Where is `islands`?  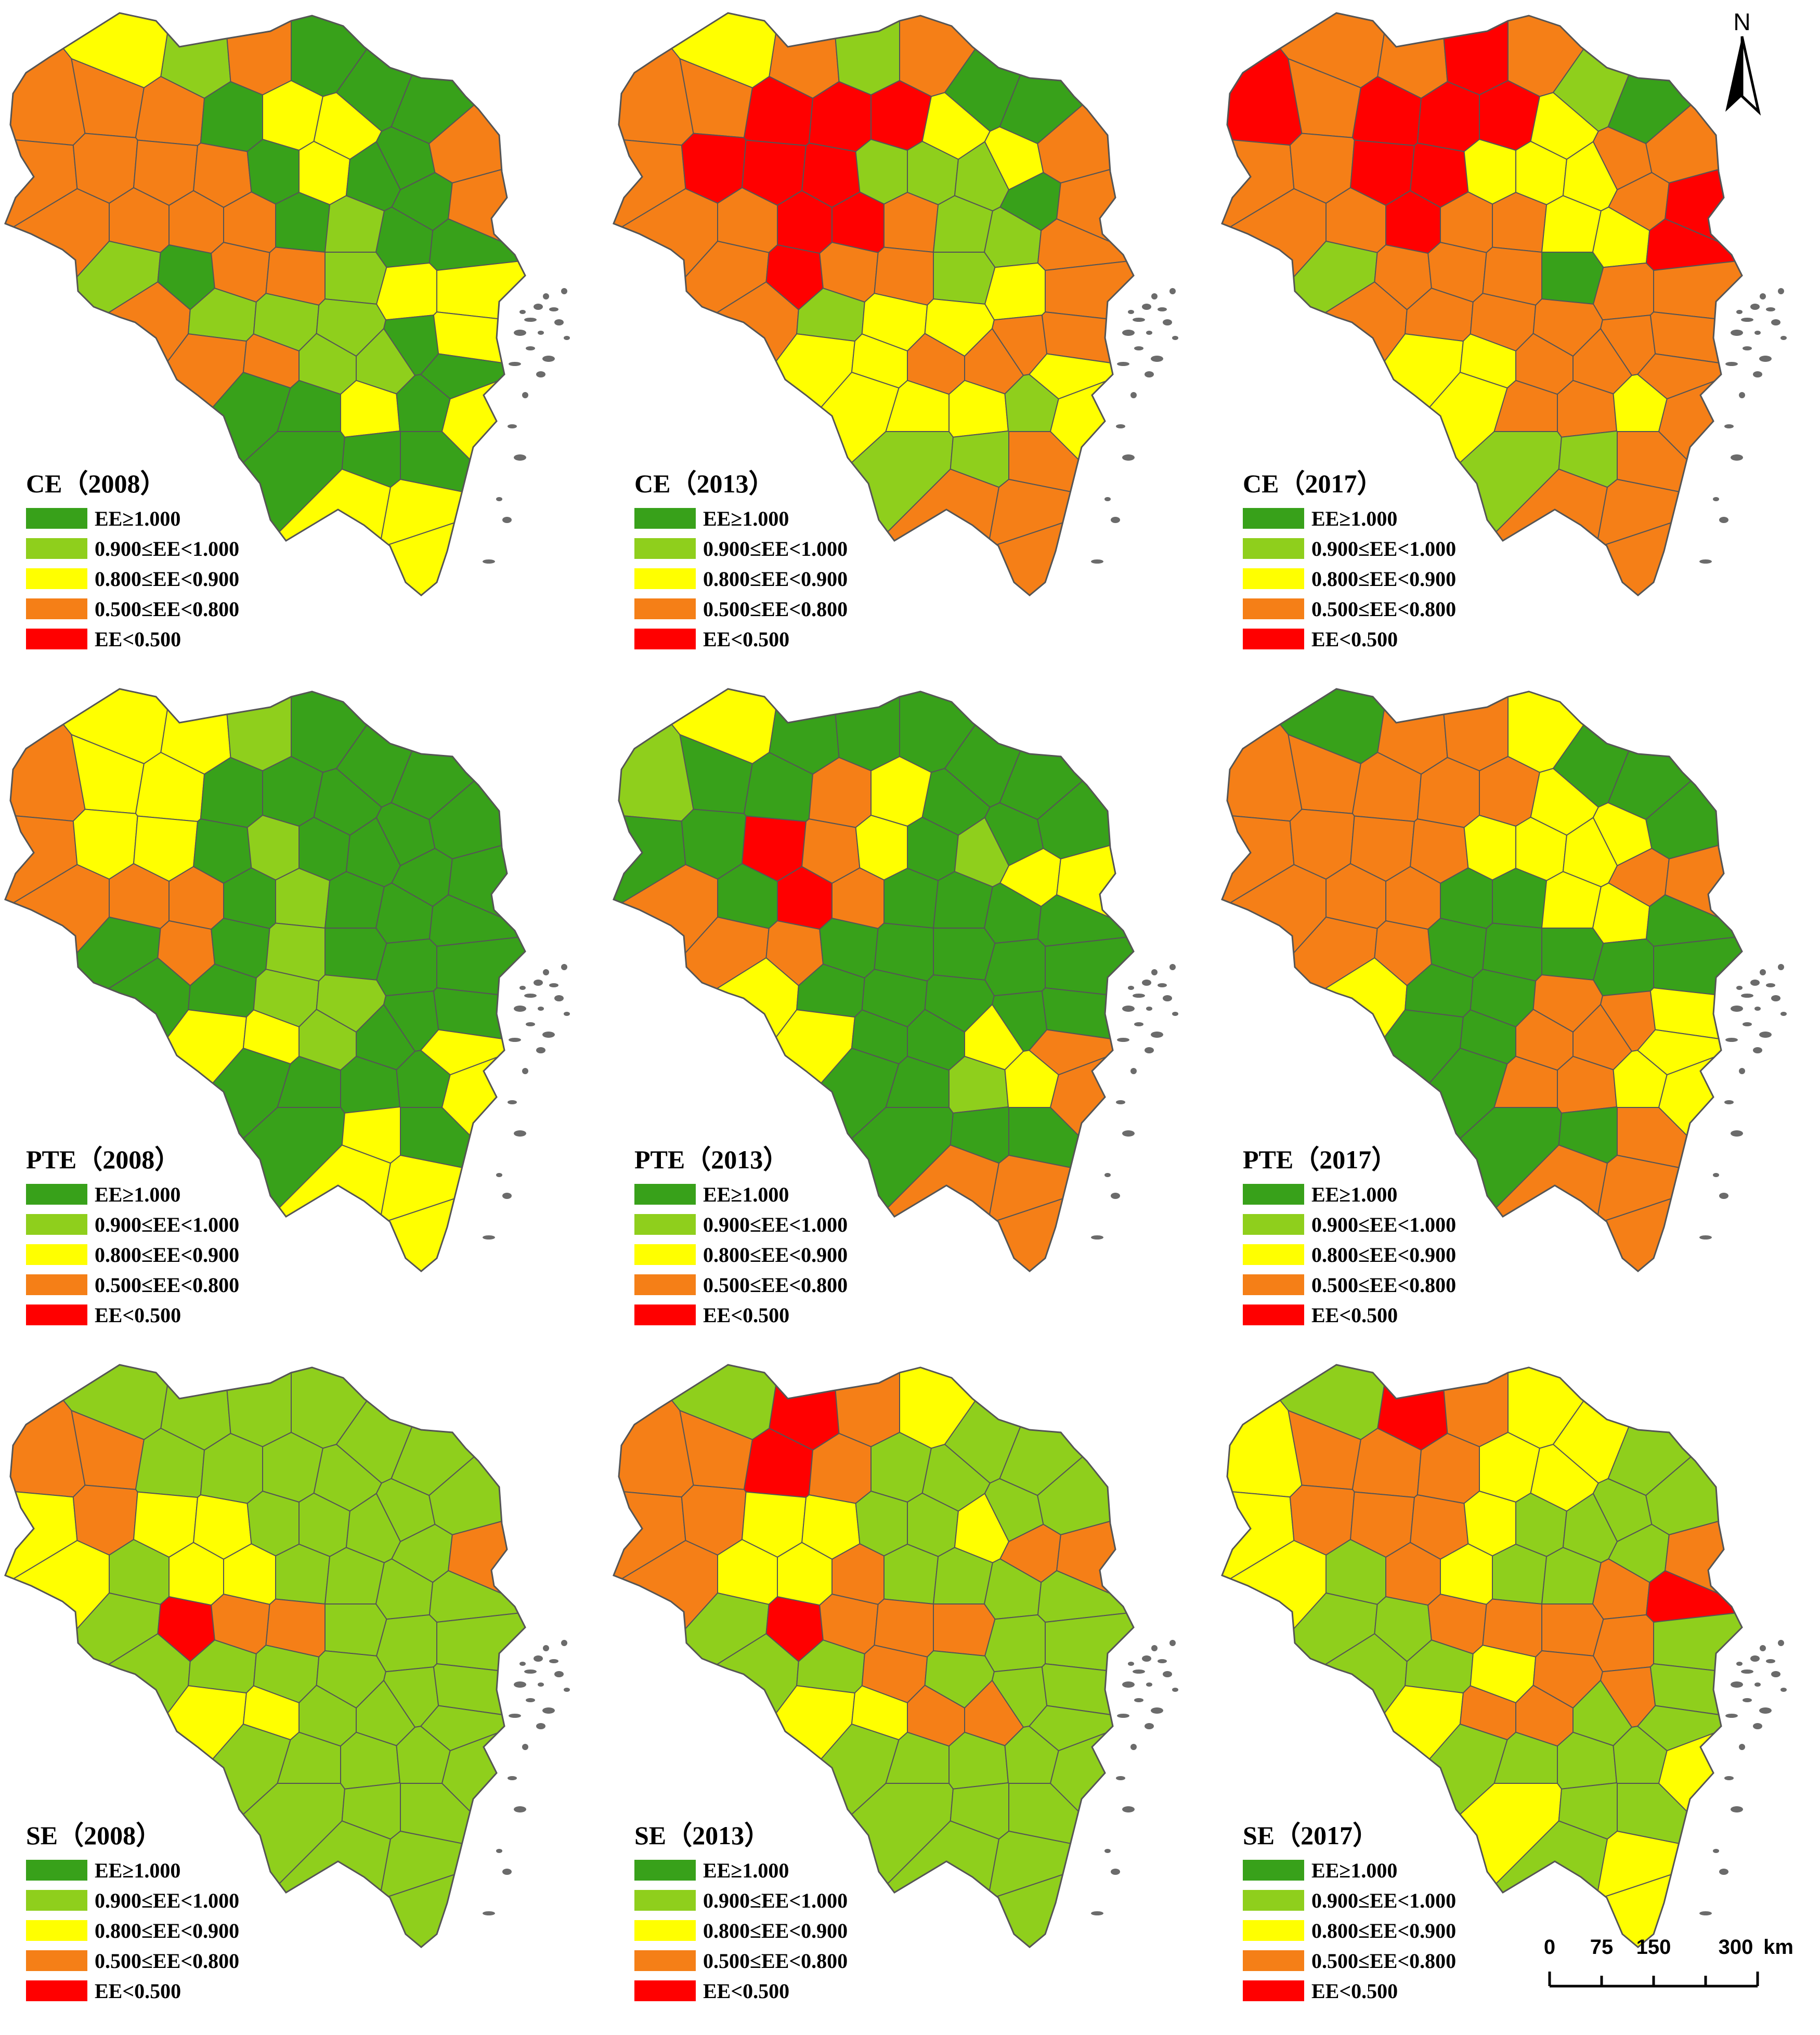 islands is located at coordinates (526, 1777).